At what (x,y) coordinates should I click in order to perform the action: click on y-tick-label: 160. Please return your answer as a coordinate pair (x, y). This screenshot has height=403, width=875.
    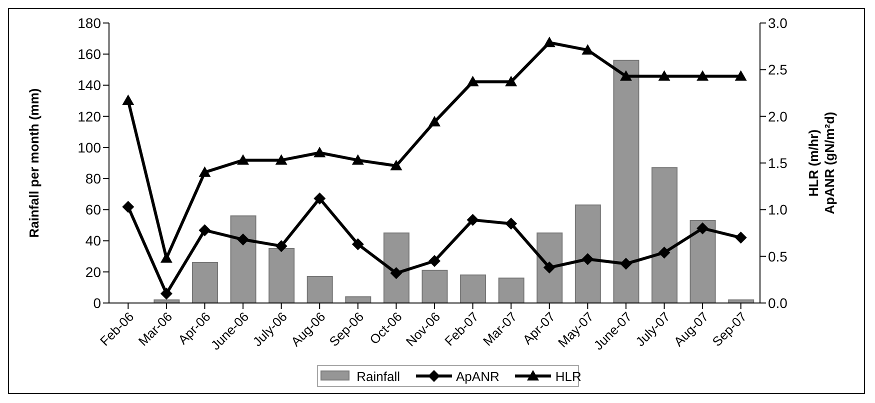
    Looking at the image, I should click on (90, 54).